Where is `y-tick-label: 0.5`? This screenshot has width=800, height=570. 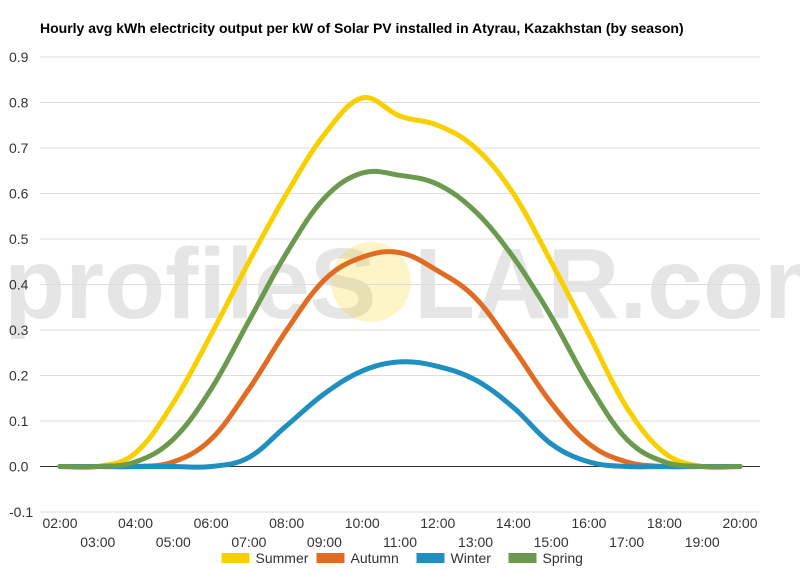
y-tick-label: 0.5 is located at coordinates (19, 239).